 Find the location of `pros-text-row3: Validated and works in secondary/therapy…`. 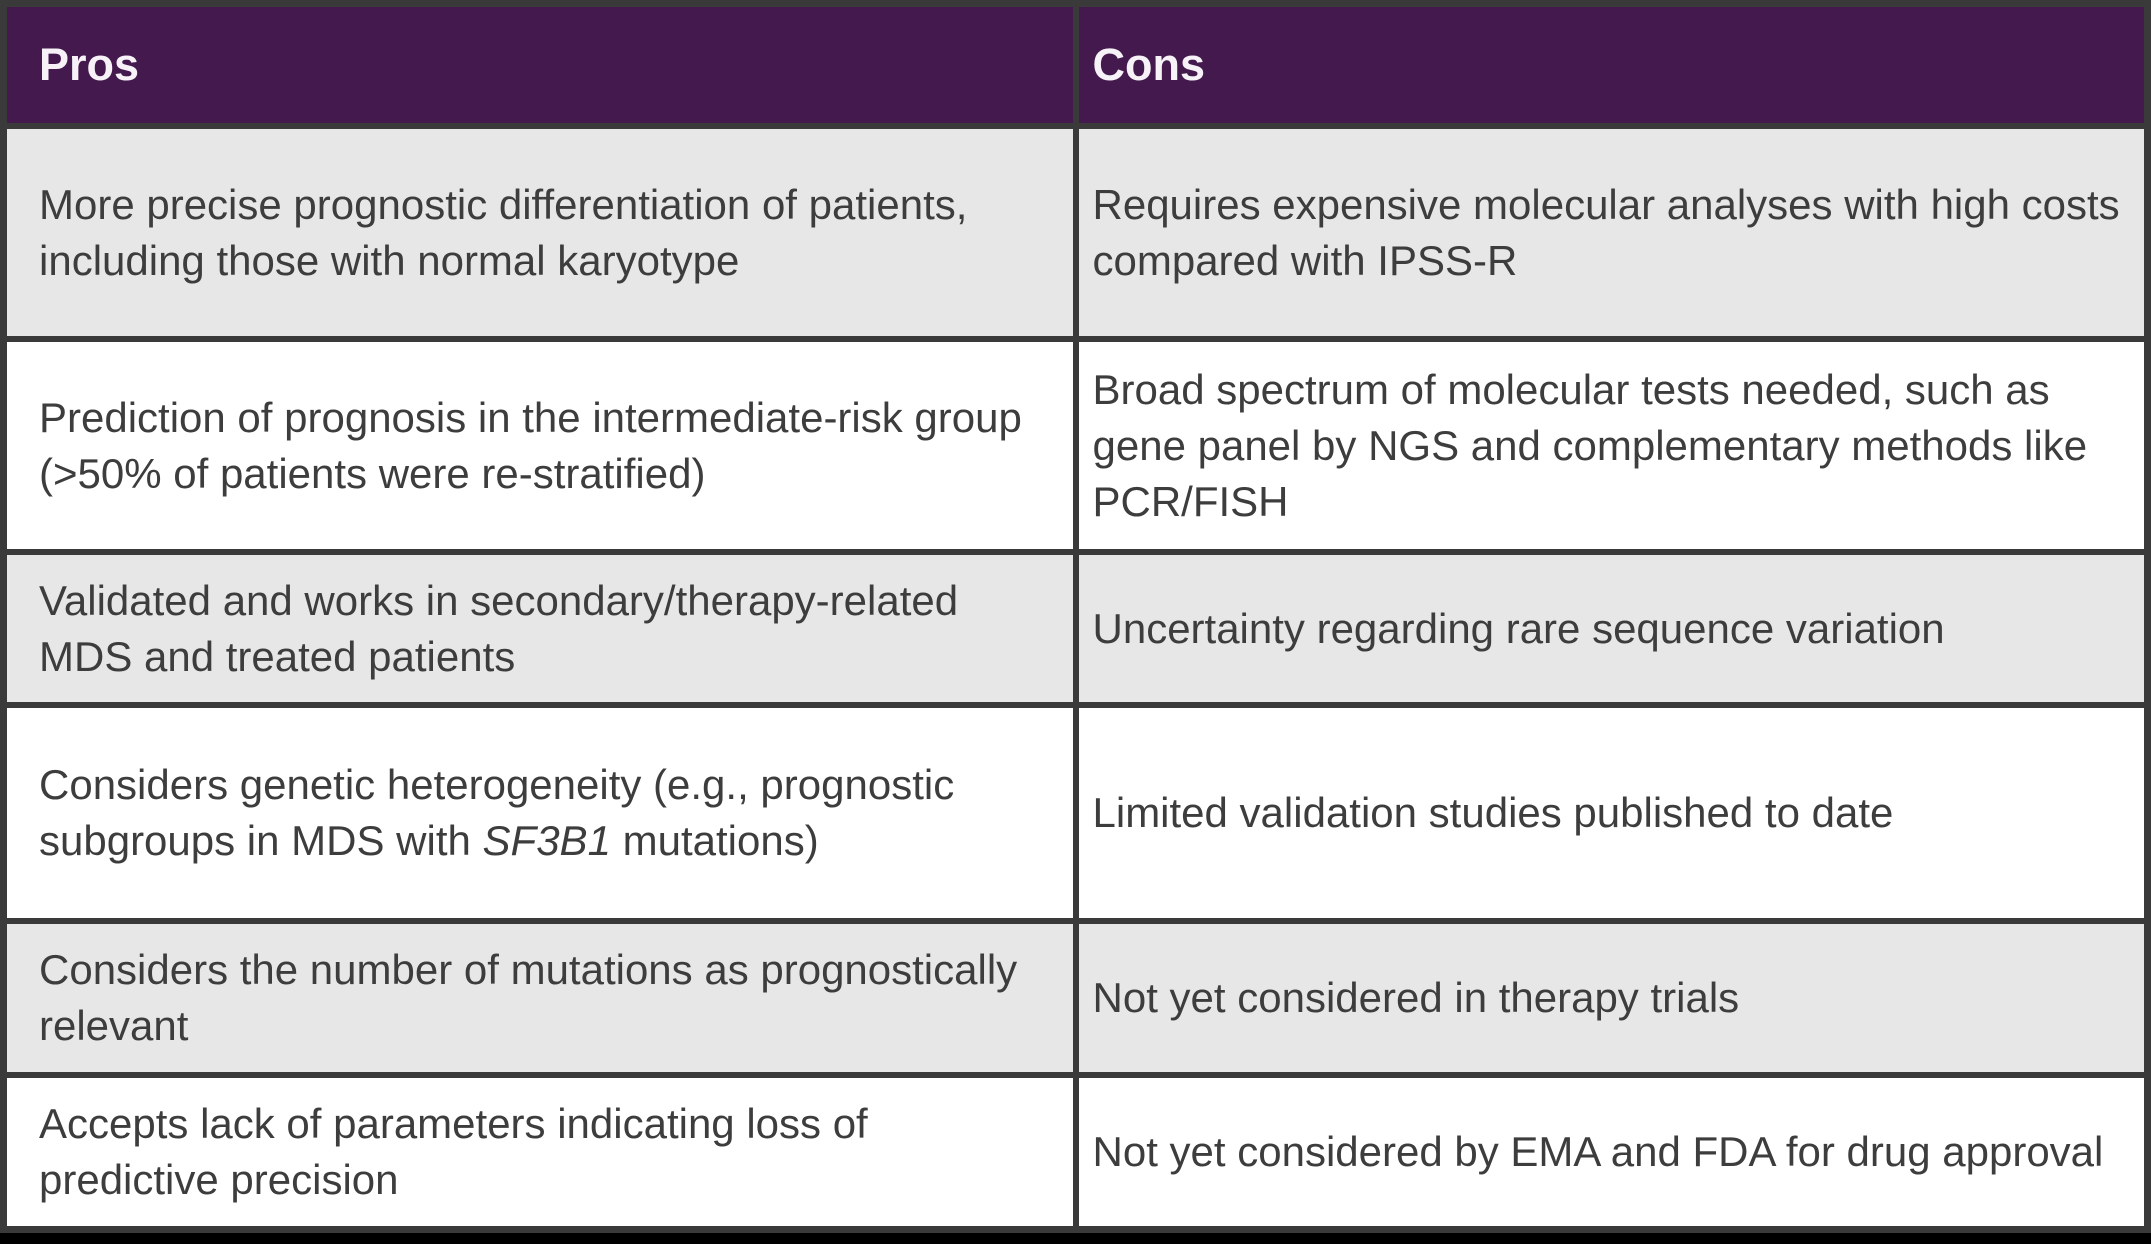

pros-text-row3: Validated and works in secondary/therapy… is located at coordinates (499, 628).